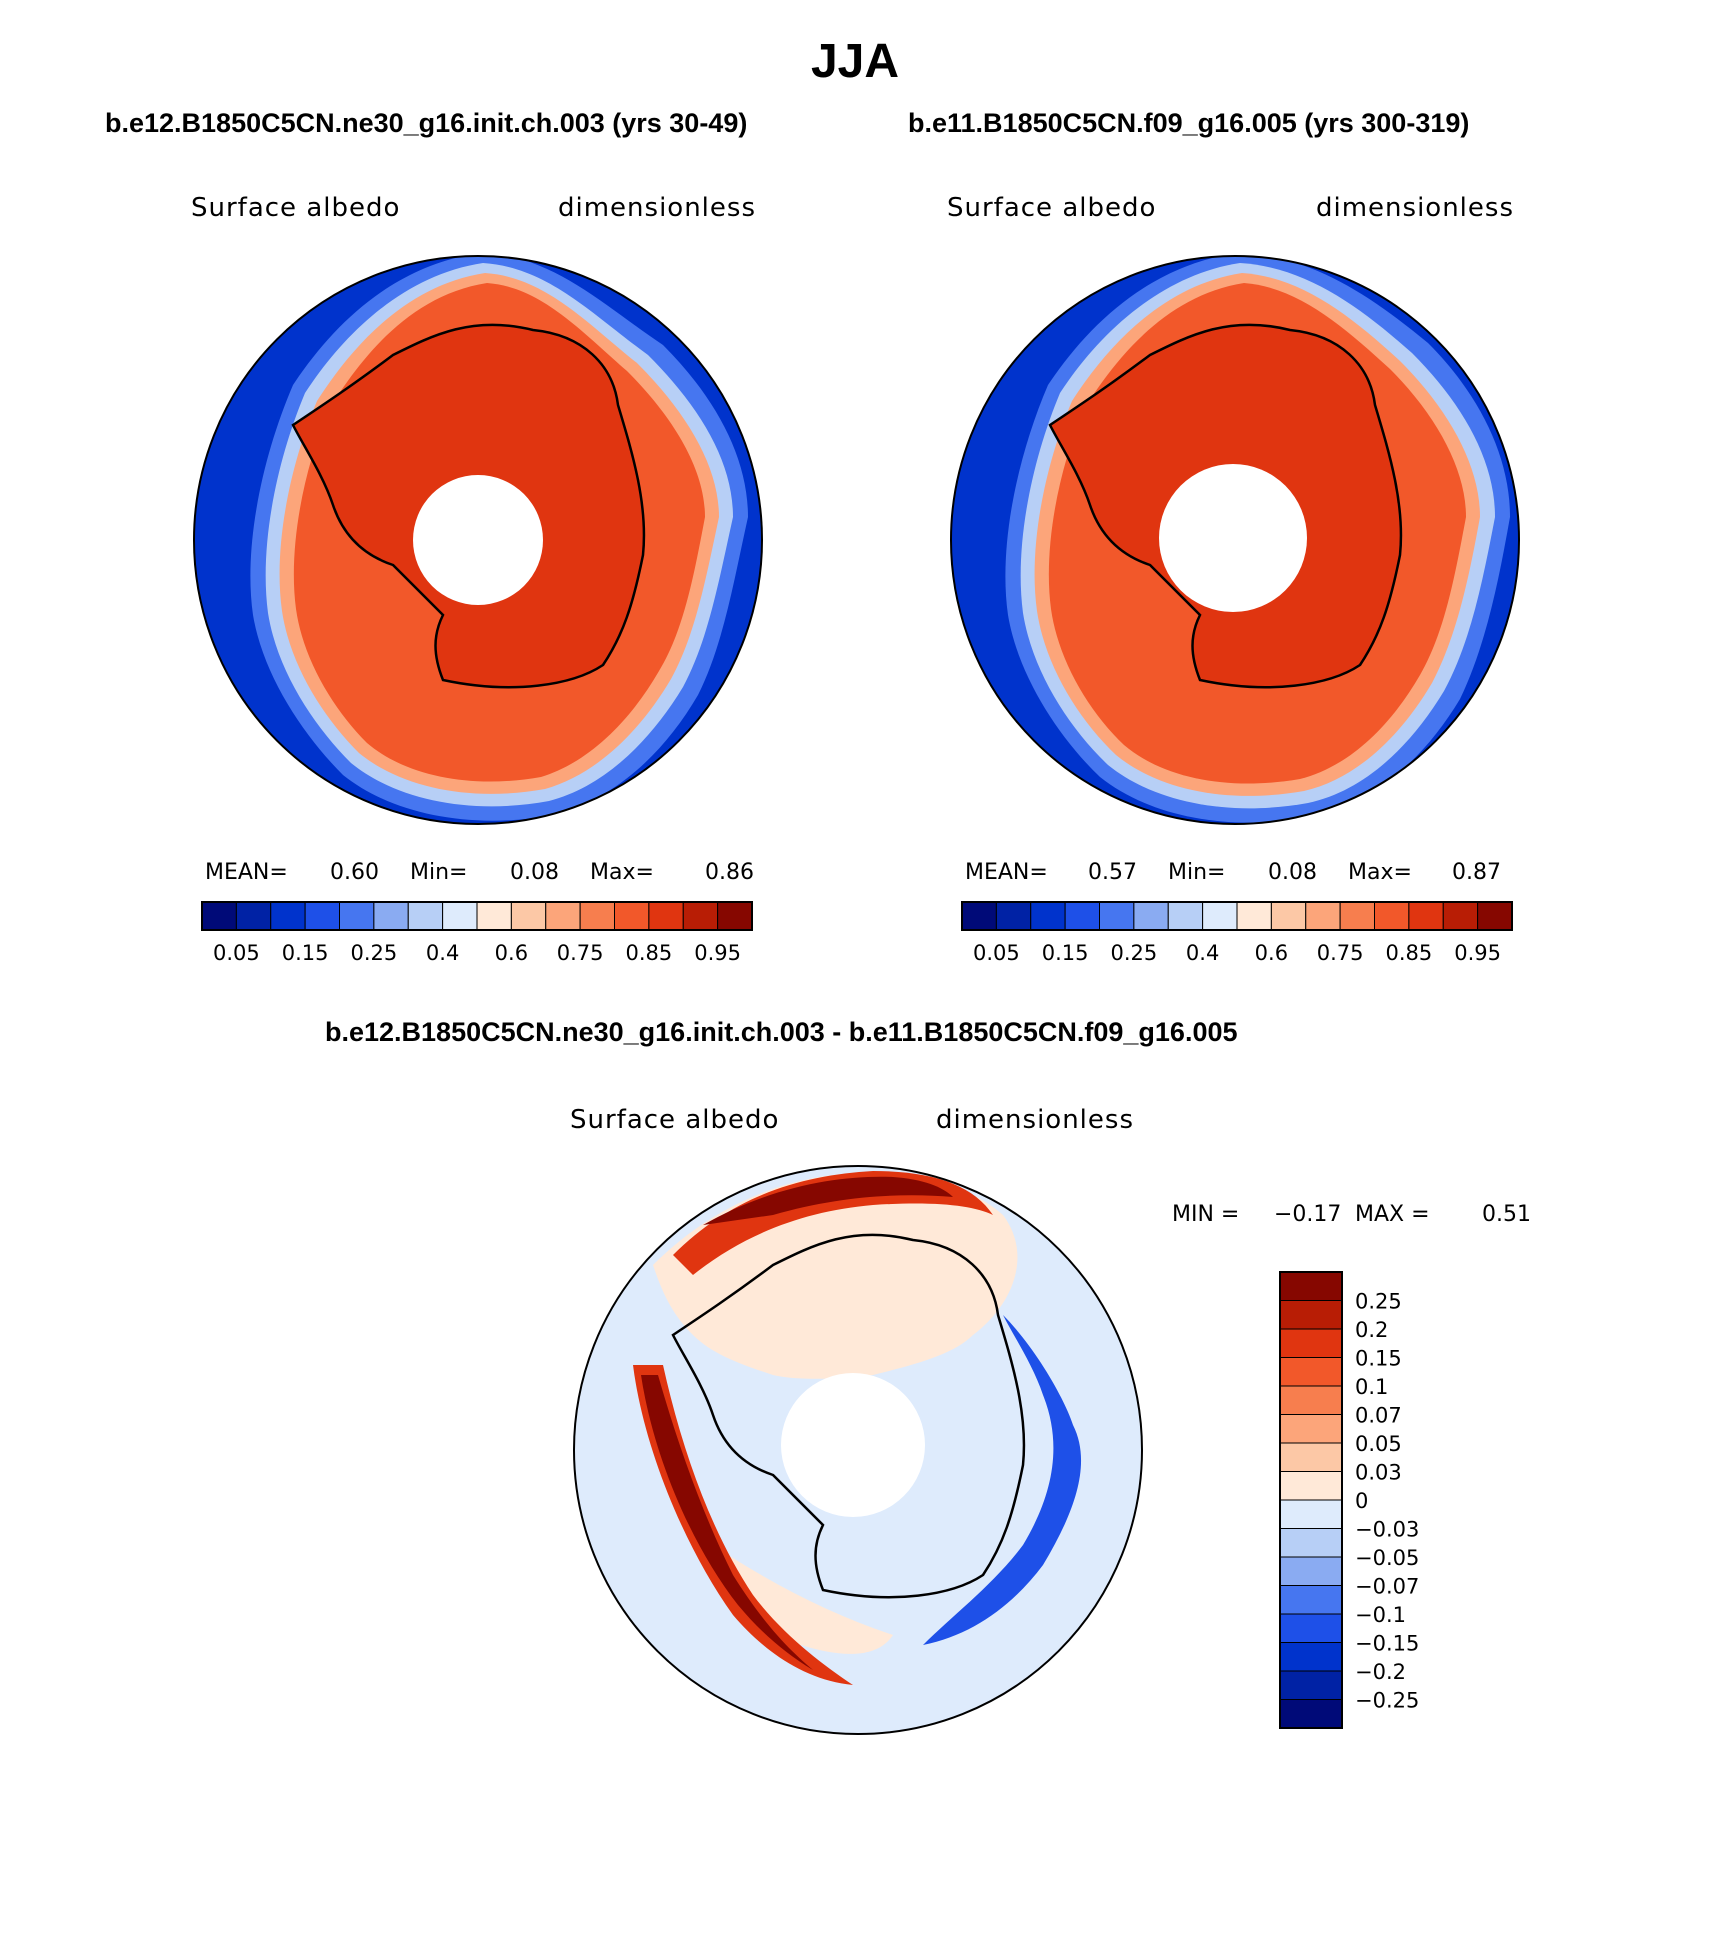  I want to click on panel-1-min-label: Min=, so click(439, 872).